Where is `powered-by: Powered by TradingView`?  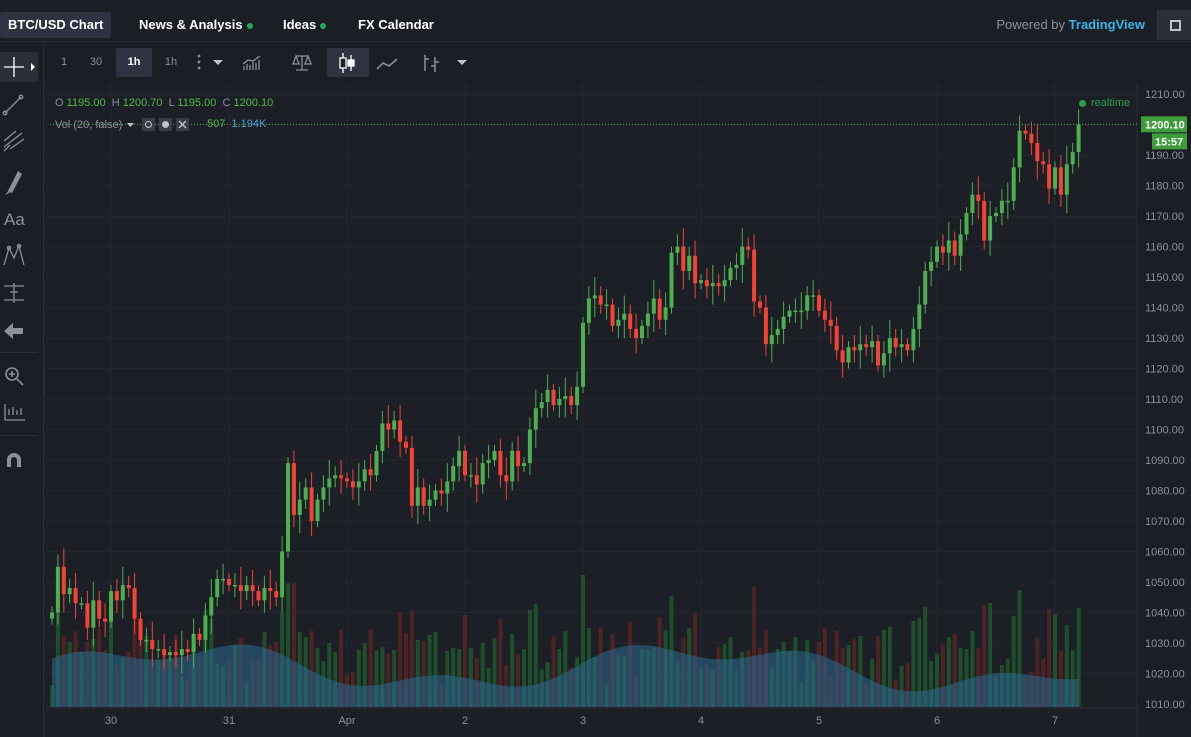
powered-by: Powered by TradingView is located at coordinates (1070, 24).